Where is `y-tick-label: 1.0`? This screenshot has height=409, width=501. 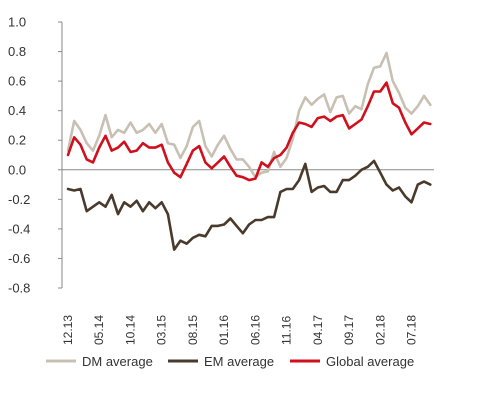 y-tick-label: 1.0 is located at coordinates (17, 22).